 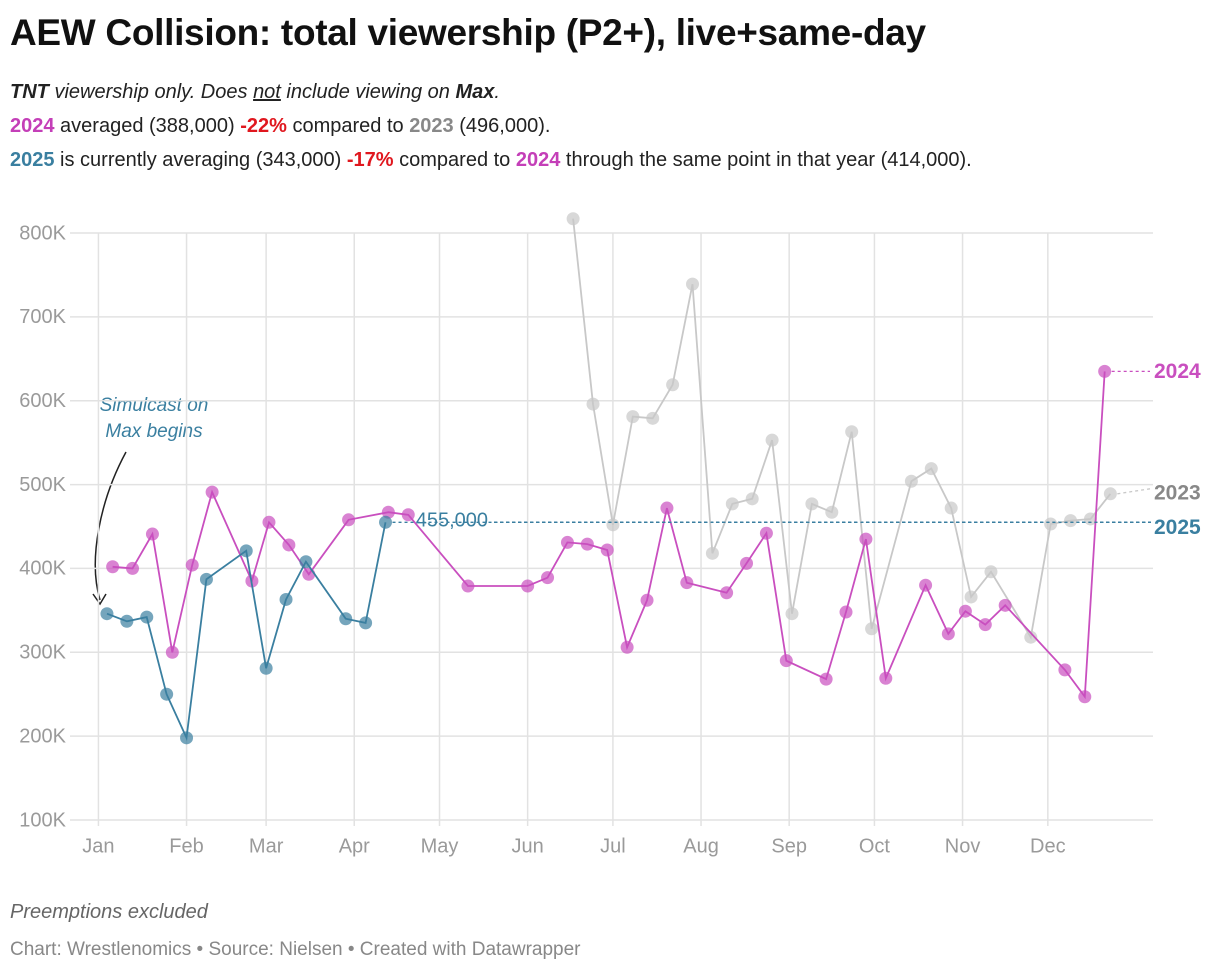 What do you see at coordinates (370, 160) in the screenshot?
I see `subtitle-text: -17%` at bounding box center [370, 160].